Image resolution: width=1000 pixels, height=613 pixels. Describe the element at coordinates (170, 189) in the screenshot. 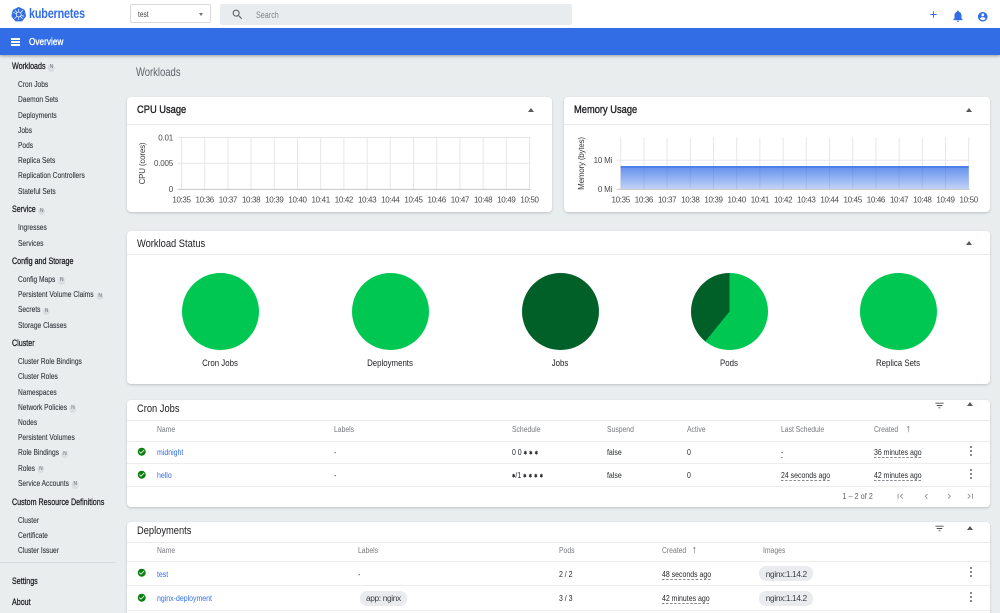

I see `svg-text: 0` at that location.